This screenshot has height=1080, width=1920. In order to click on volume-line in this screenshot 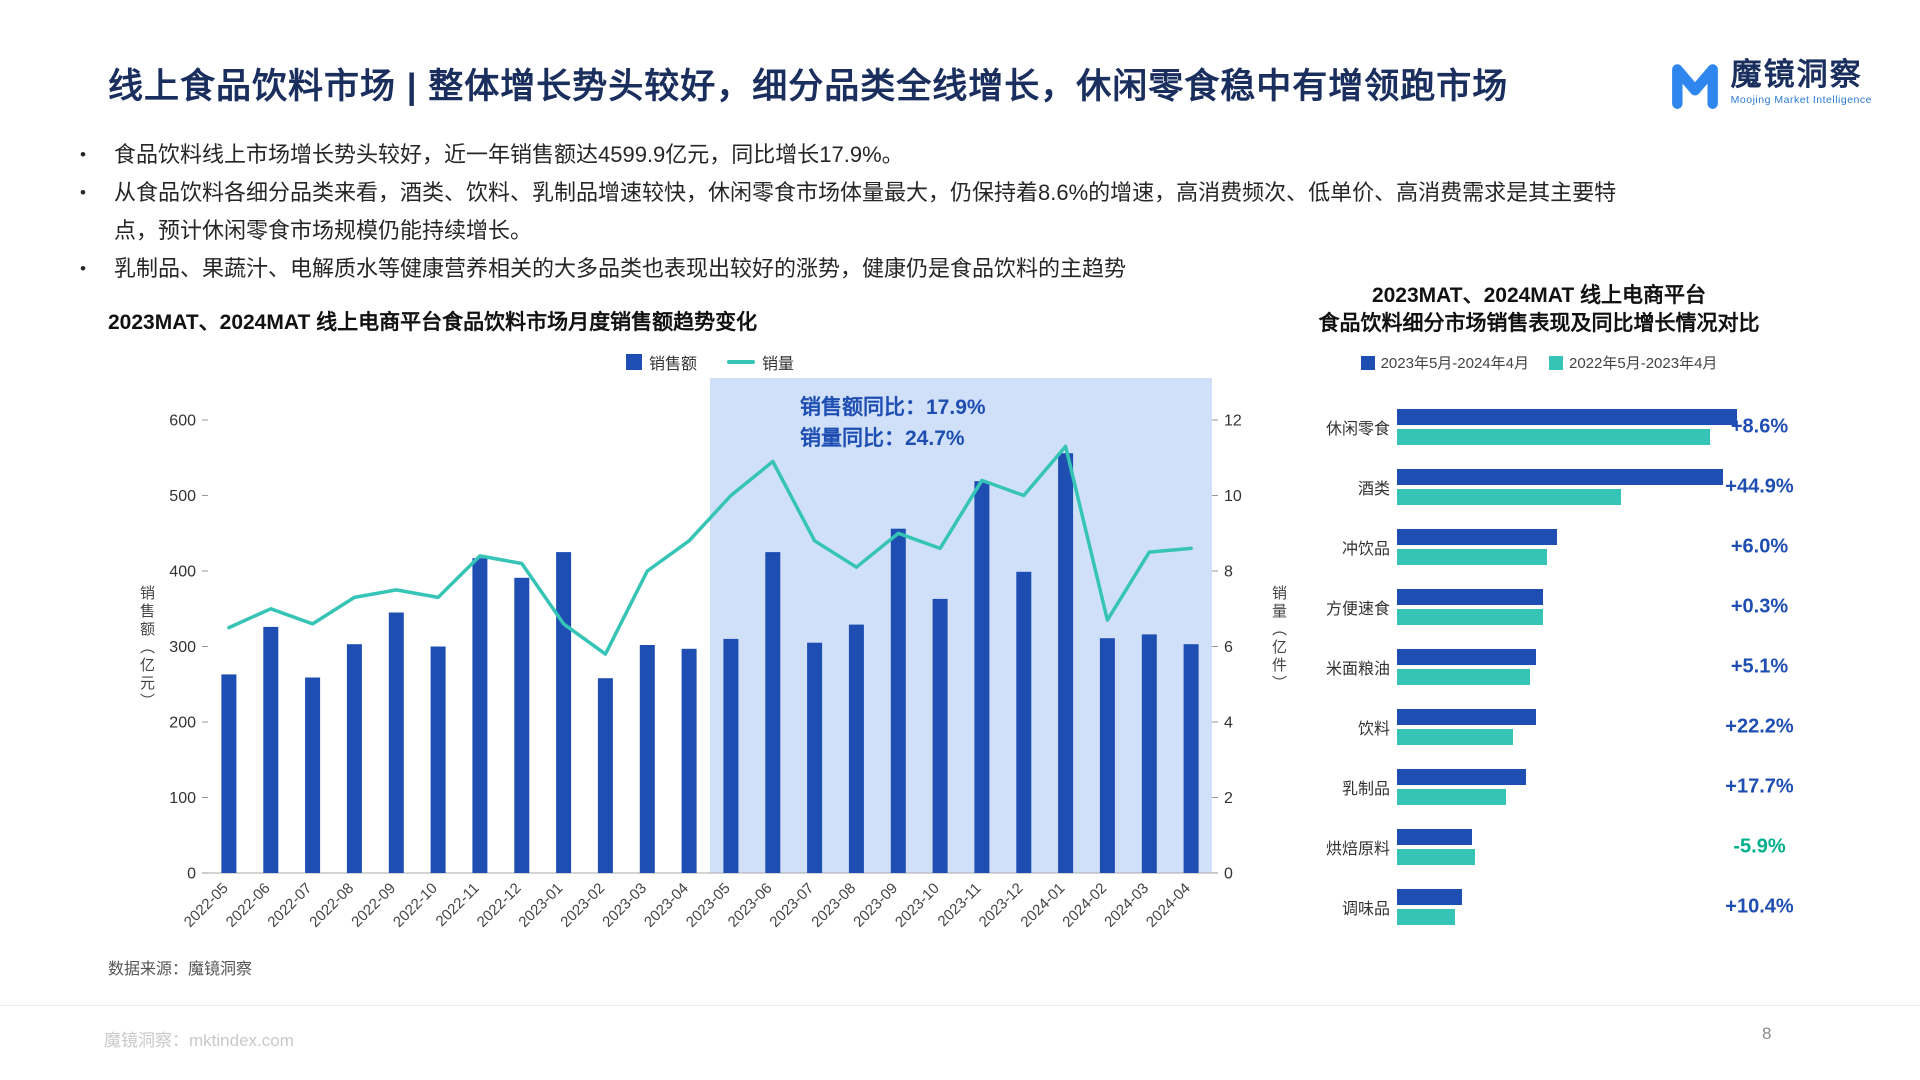, I will do `click(710, 550)`.